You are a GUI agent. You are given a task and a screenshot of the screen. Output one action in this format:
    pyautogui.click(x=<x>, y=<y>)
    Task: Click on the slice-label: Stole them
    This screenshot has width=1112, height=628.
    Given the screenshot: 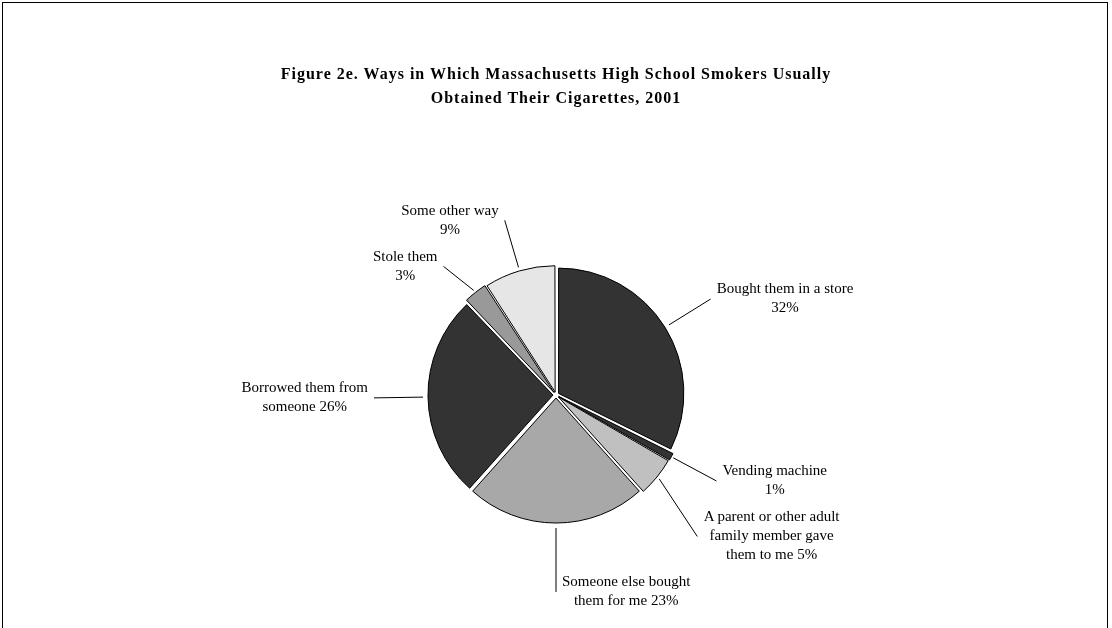 What is the action you would take?
    pyautogui.click(x=405, y=255)
    